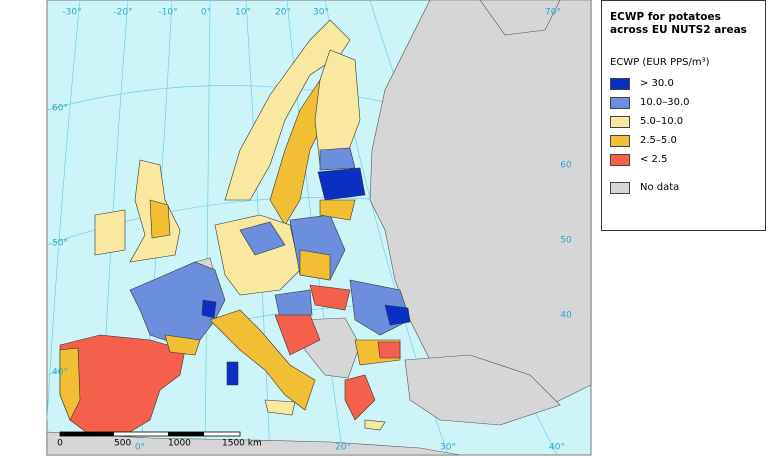 Image resolution: width=768 pixels, height=458 pixels. What do you see at coordinates (683, 83) in the screenshot?
I see `legend-item: > 30.0` at bounding box center [683, 83].